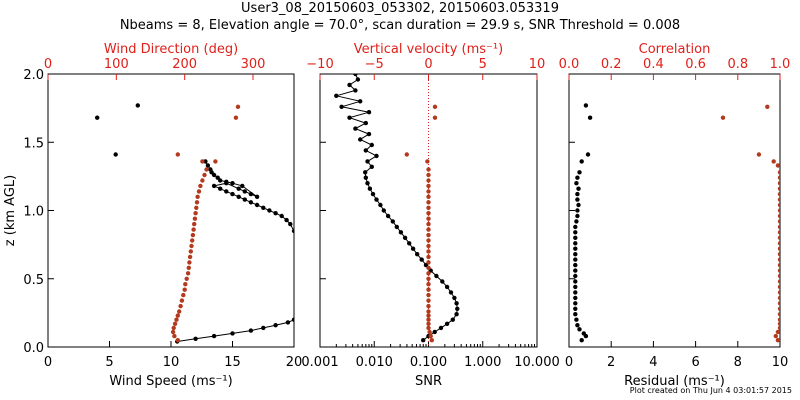 The width and height of the screenshot is (800, 400). Describe the element at coordinates (33, 280) in the screenshot. I see `y-tick-label: 0.5` at that location.